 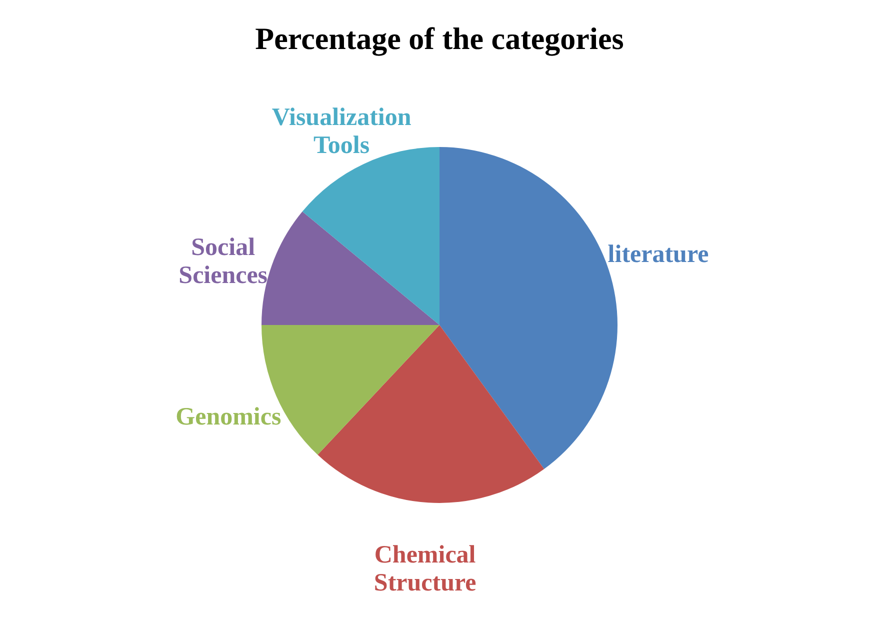 I want to click on chart-title: Percentage of the categories, so click(x=439, y=38).